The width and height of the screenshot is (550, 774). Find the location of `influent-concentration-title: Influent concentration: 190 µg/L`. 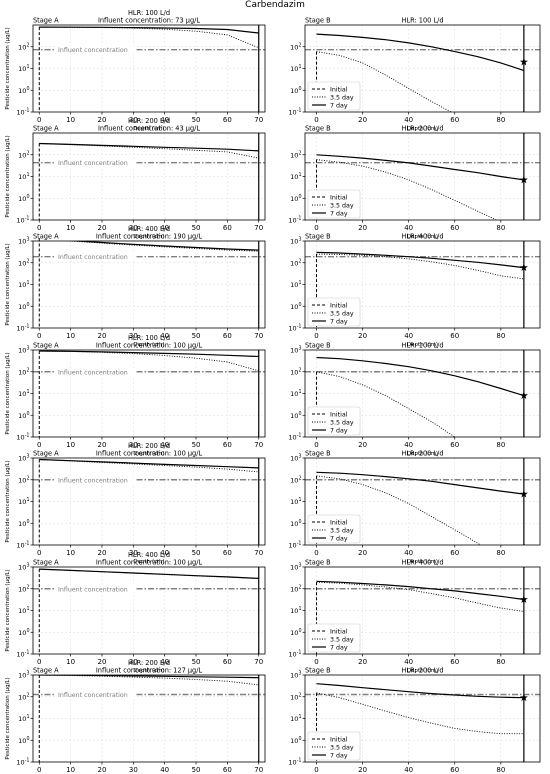

influent-concentration-title: Influent concentration: 190 µg/L is located at coordinates (149, 237).